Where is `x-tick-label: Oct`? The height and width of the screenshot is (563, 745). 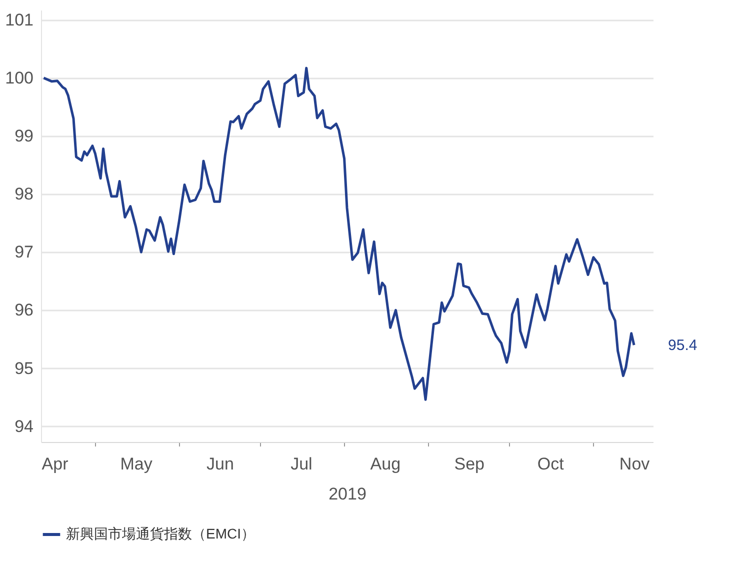
x-tick-label: Oct is located at coordinates (550, 464).